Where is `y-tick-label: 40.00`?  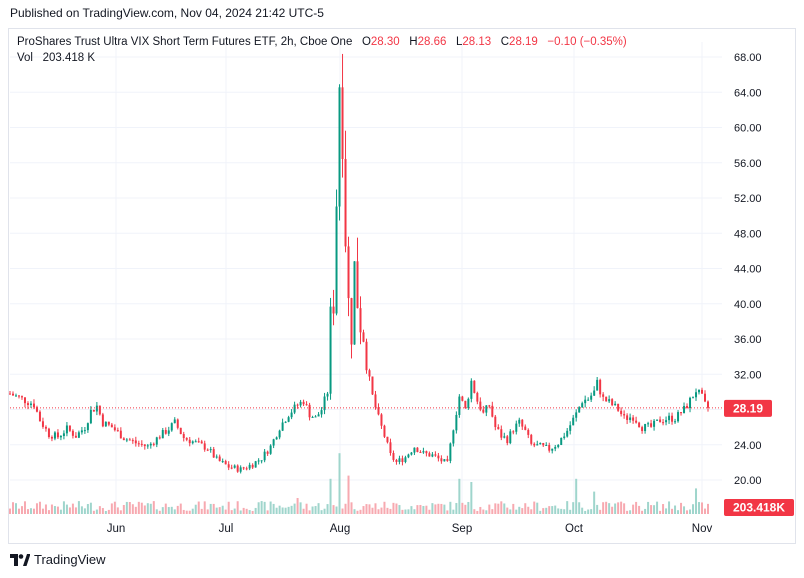
y-tick-label: 40.00 is located at coordinates (748, 305).